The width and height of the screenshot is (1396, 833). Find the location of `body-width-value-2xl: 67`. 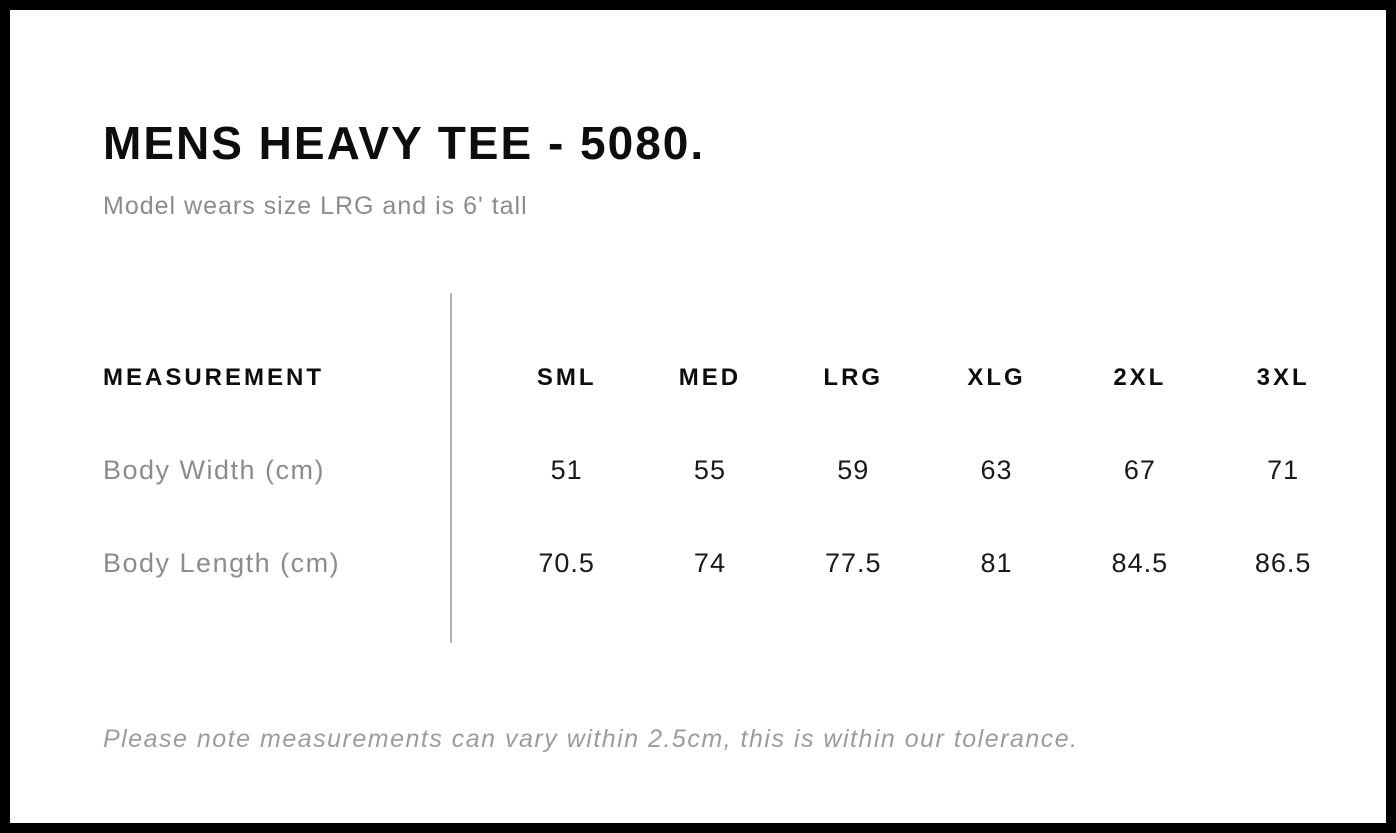

body-width-value-2xl: 67 is located at coordinates (1139, 470).